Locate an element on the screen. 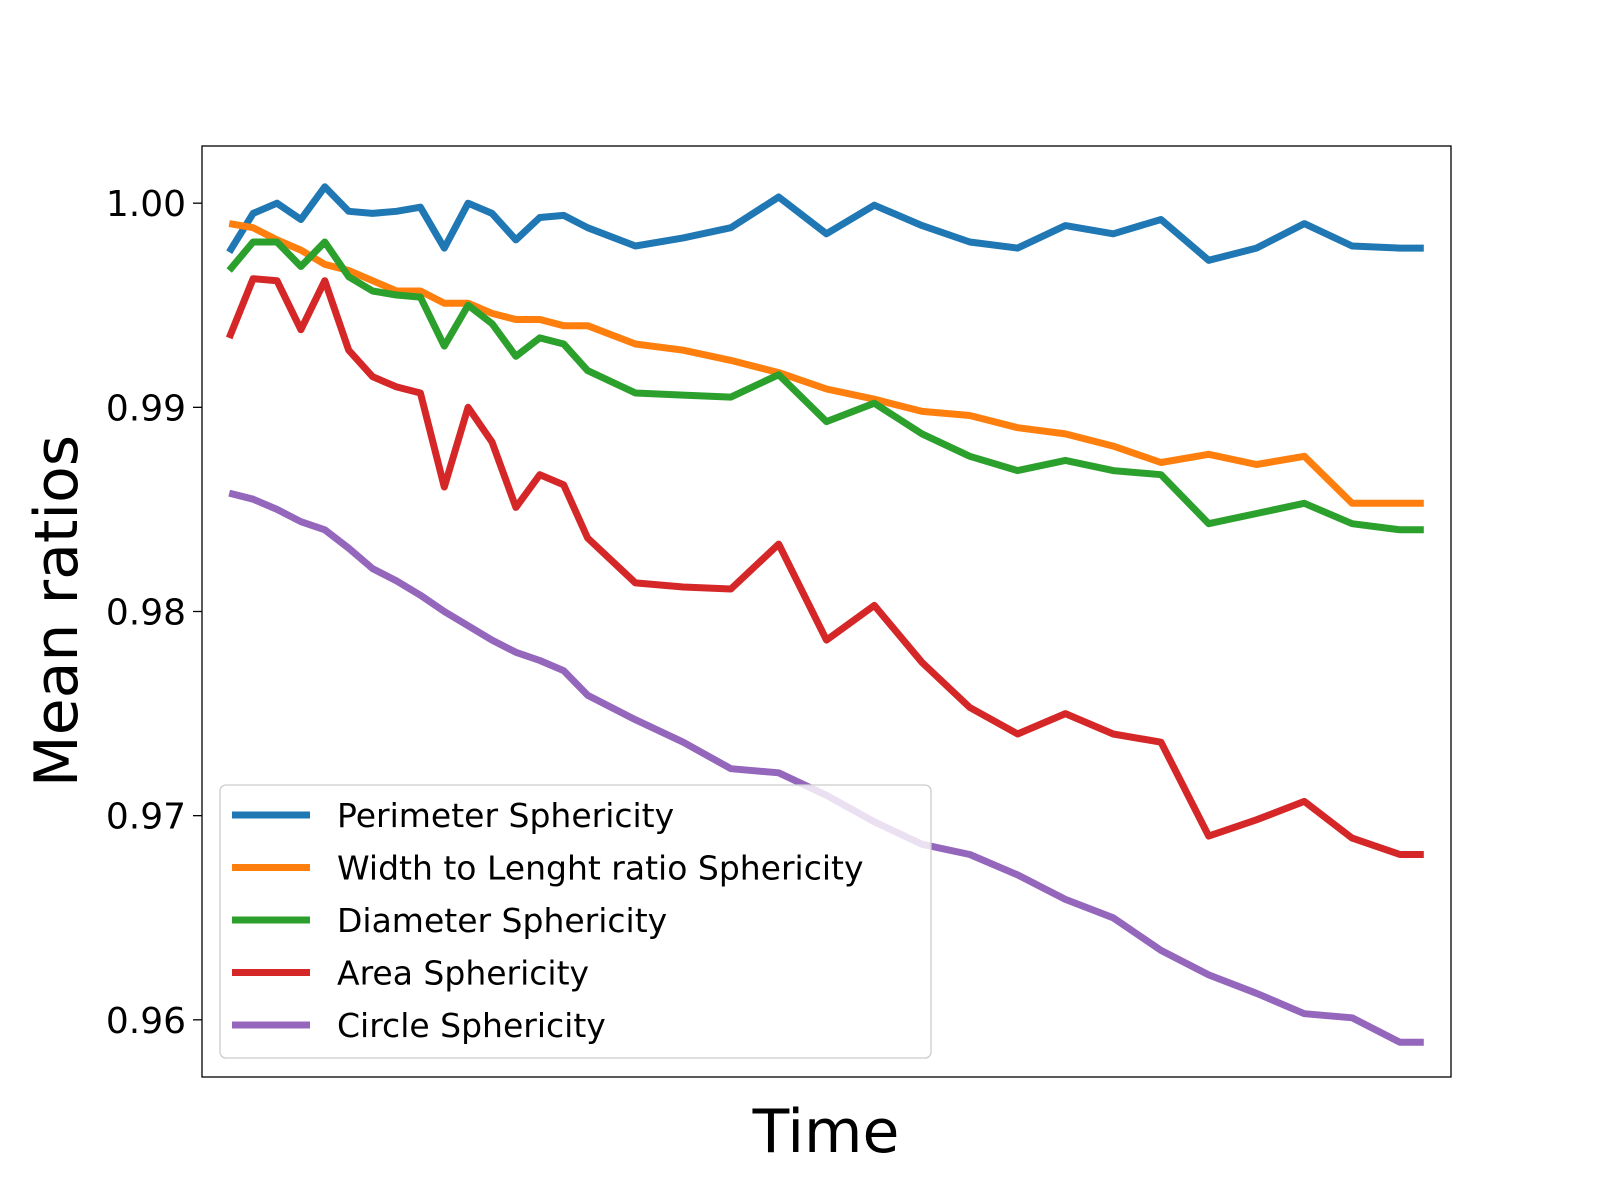  legend-label: Area Sphericity is located at coordinates (463, 973).